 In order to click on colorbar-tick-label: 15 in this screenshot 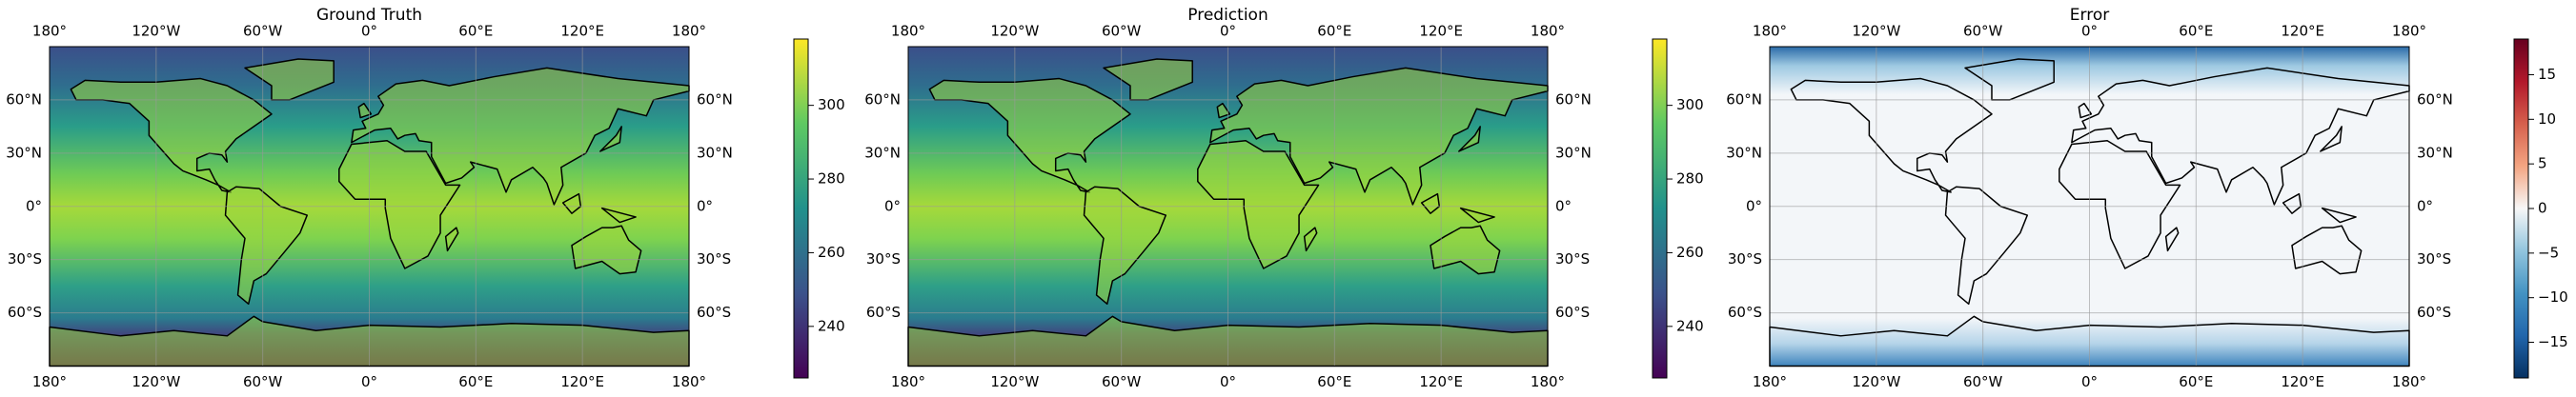, I will do `click(2547, 74)`.